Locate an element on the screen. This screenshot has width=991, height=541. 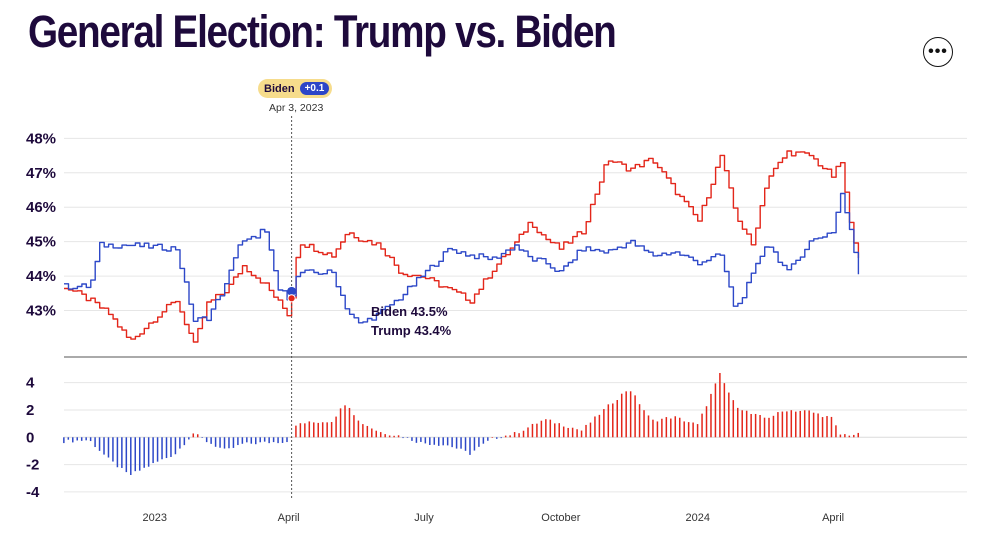
more-dots-icon: ••• is located at coordinates (938, 51).